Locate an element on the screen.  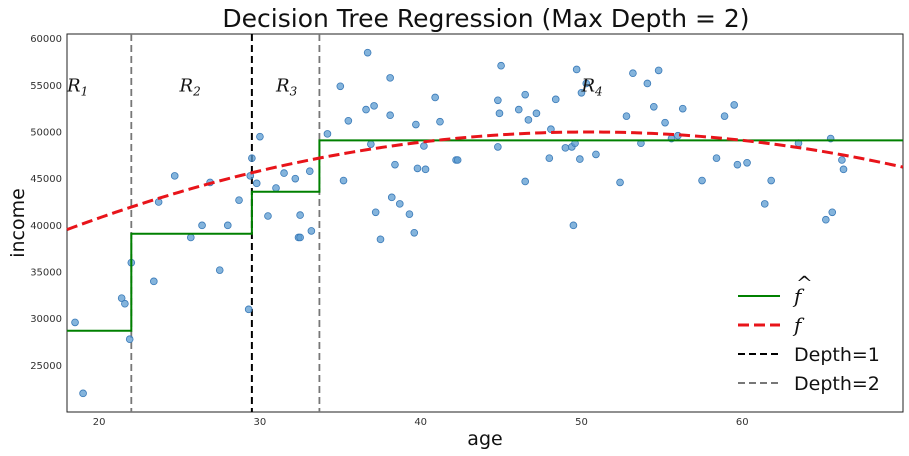
region-label: R1 is located at coordinates (77, 86).